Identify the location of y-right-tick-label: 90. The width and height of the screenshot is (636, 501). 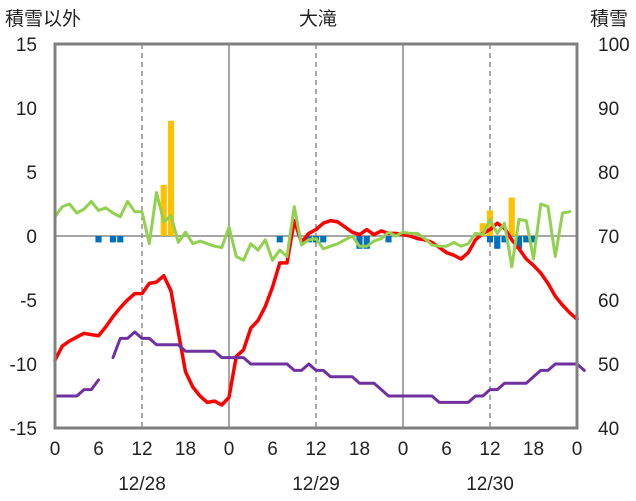
(608, 109).